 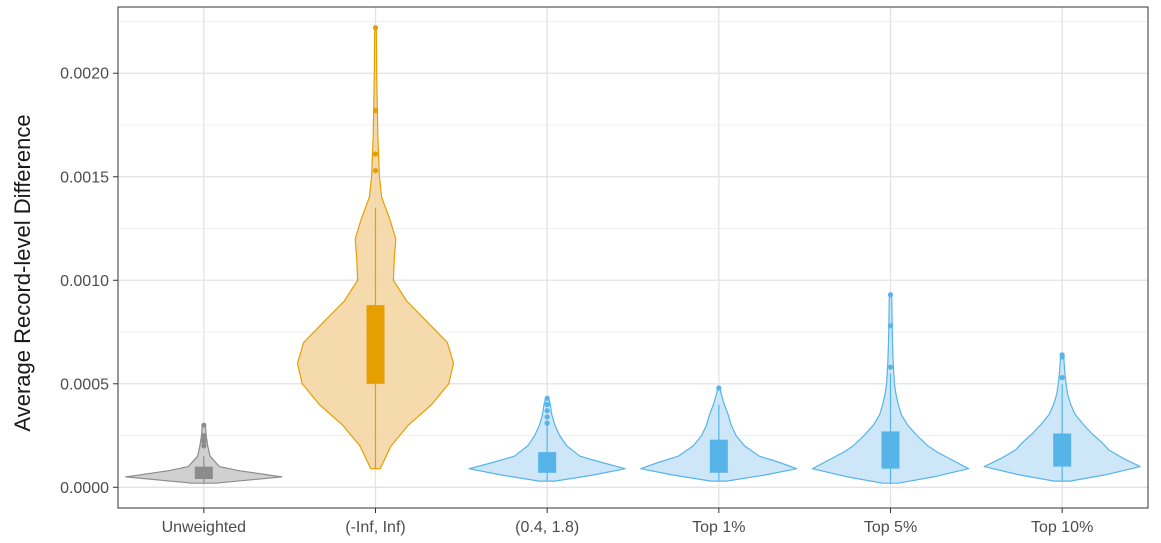 What do you see at coordinates (84, 488) in the screenshot?
I see `y-tick-label: 0.0000` at bounding box center [84, 488].